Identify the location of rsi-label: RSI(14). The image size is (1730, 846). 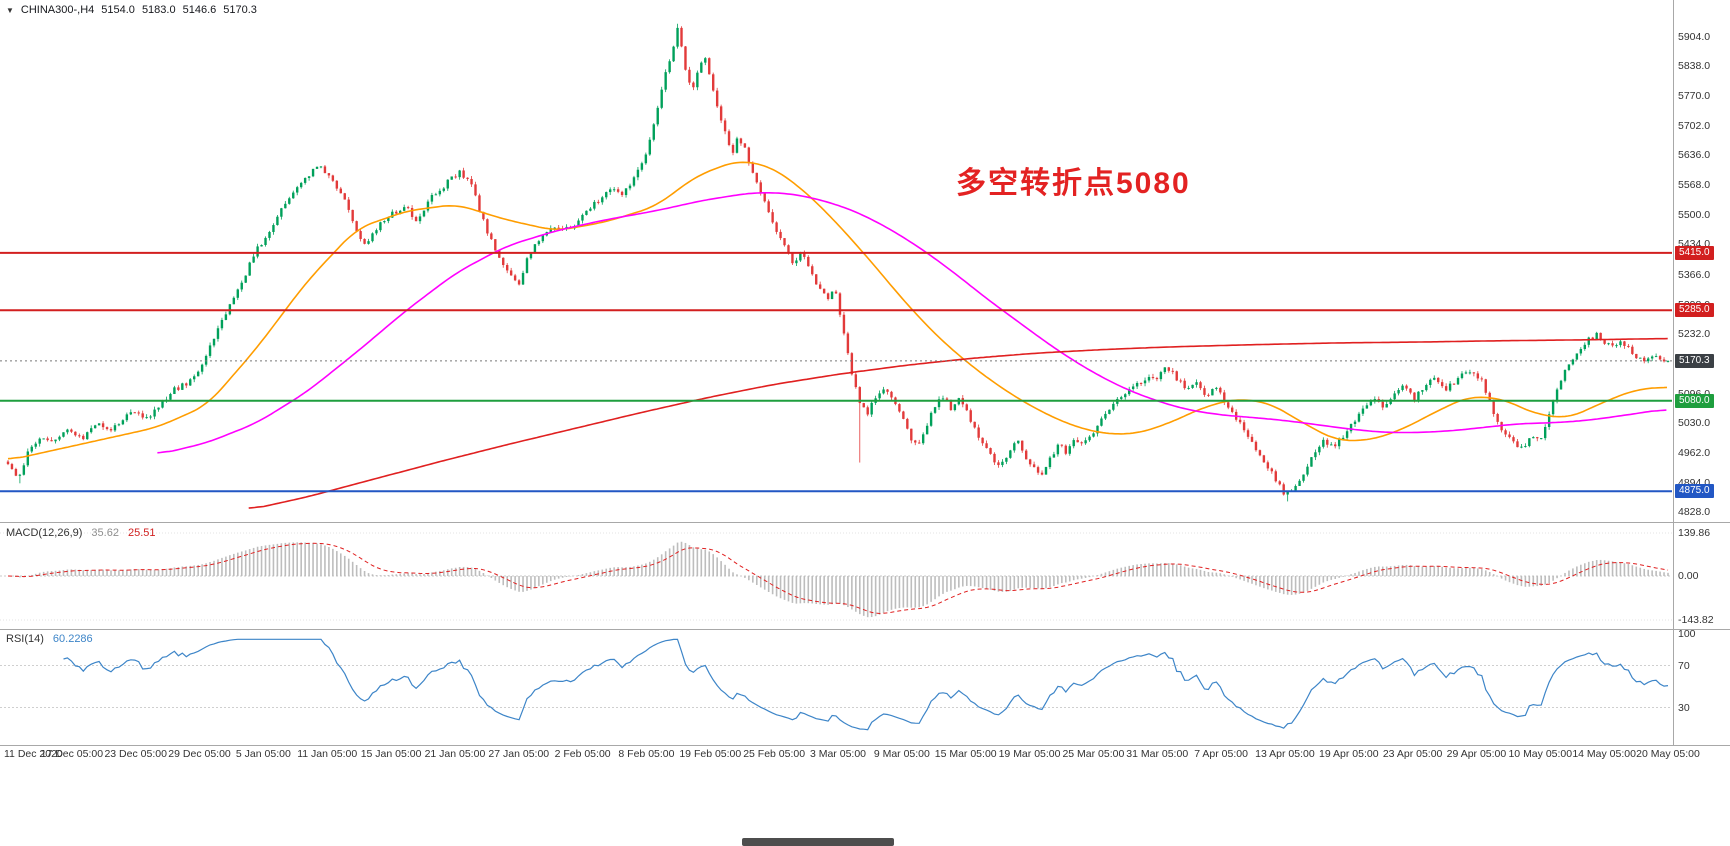
(25, 639).